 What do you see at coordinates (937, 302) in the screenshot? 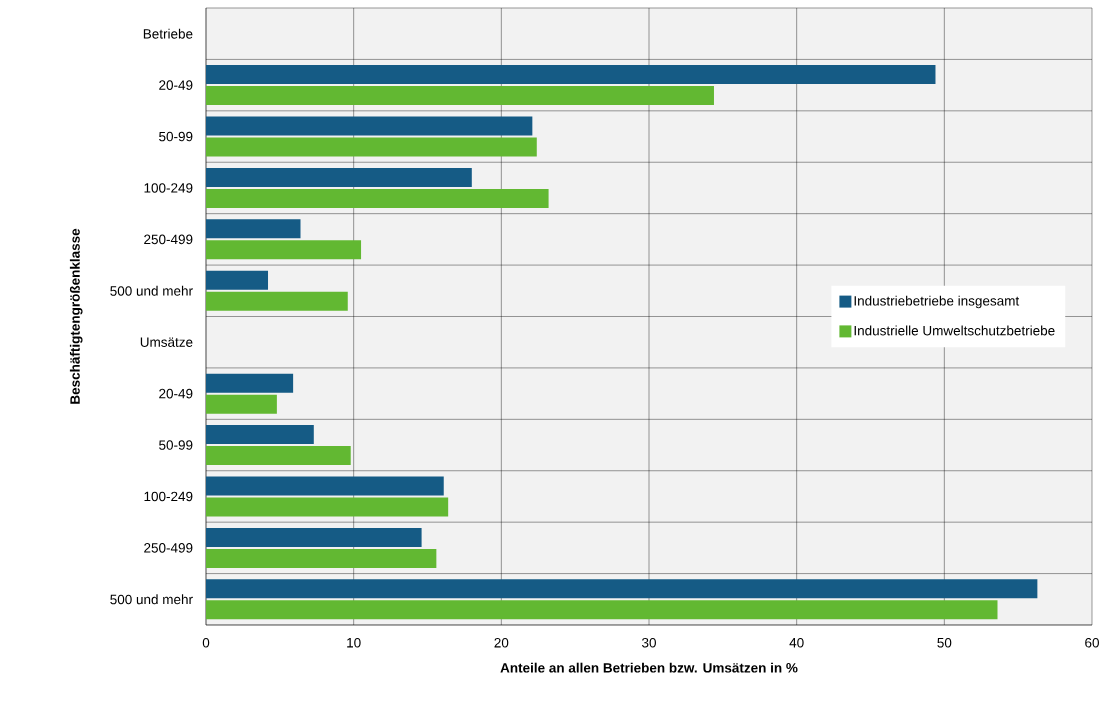
I see `legend-label: Industriebetriebe insgesamt` at bounding box center [937, 302].